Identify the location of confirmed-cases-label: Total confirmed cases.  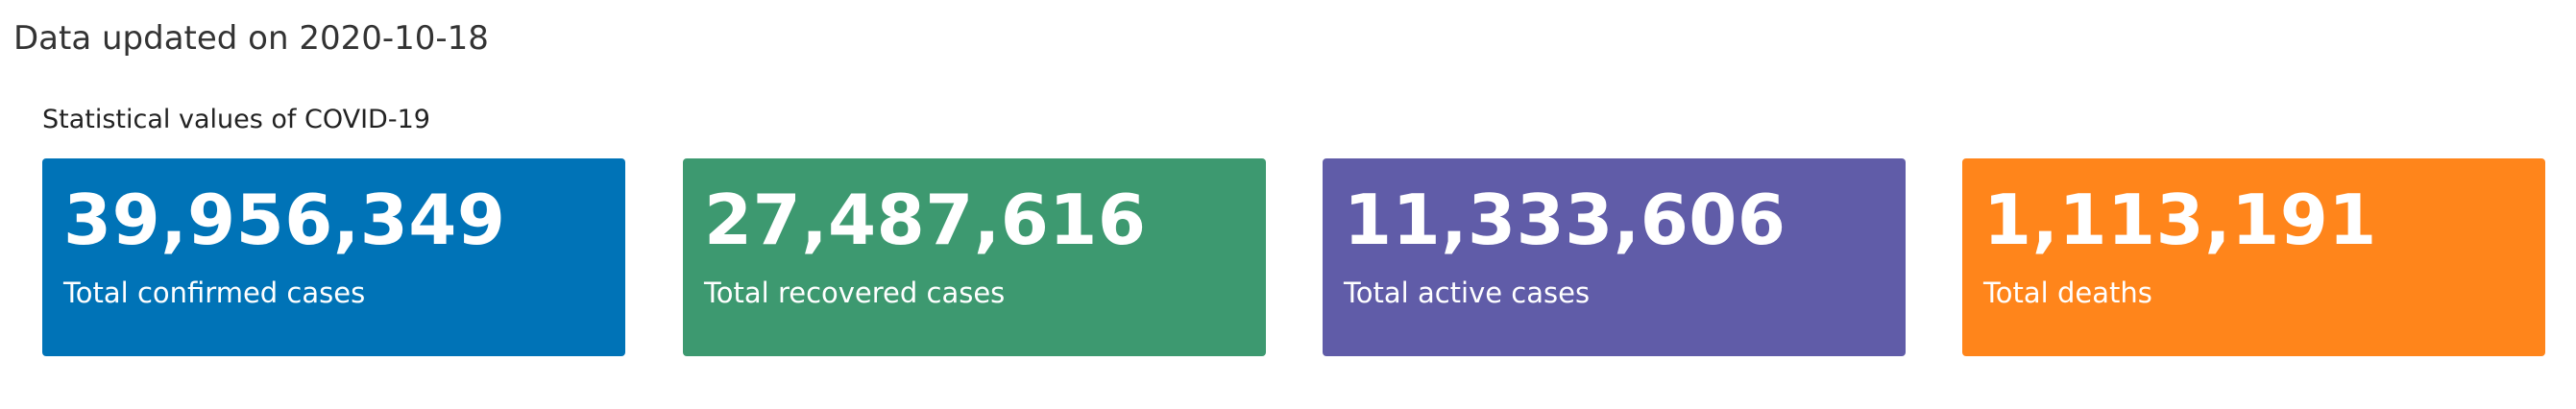
(214, 293).